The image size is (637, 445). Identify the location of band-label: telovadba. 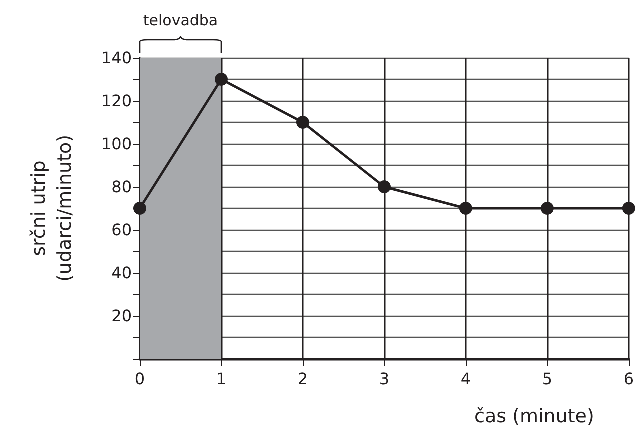
(180, 21).